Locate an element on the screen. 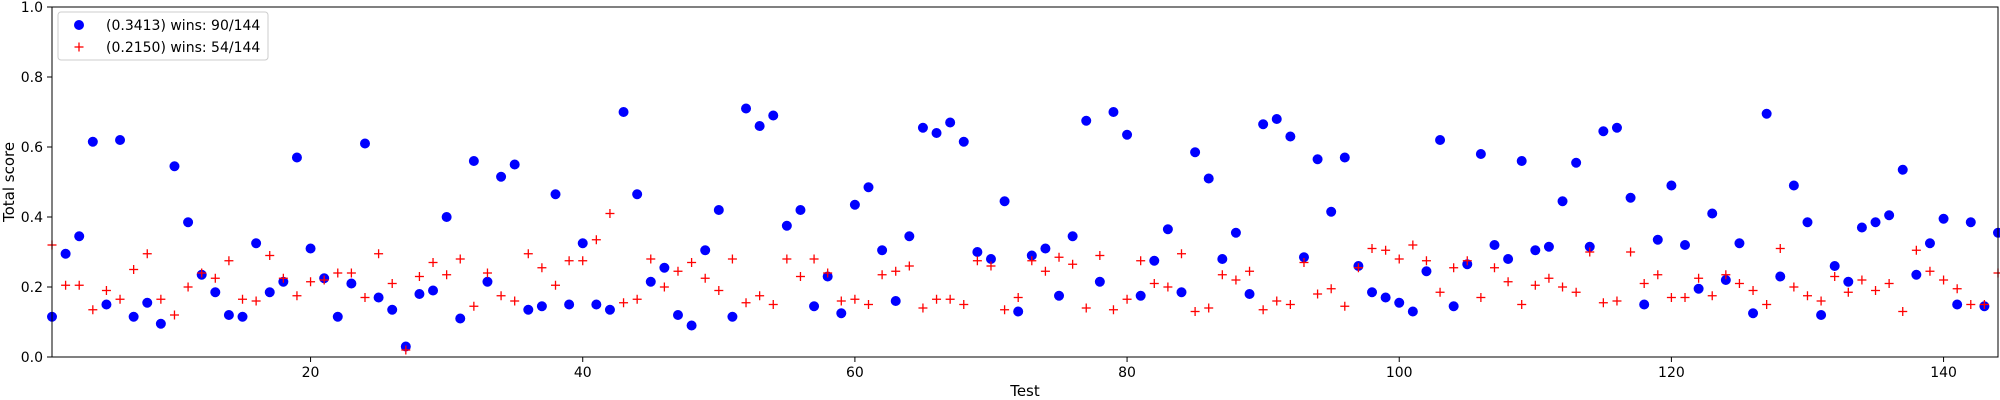 The width and height of the screenshot is (2000, 400). x-tick-label: 40 is located at coordinates (583, 373).